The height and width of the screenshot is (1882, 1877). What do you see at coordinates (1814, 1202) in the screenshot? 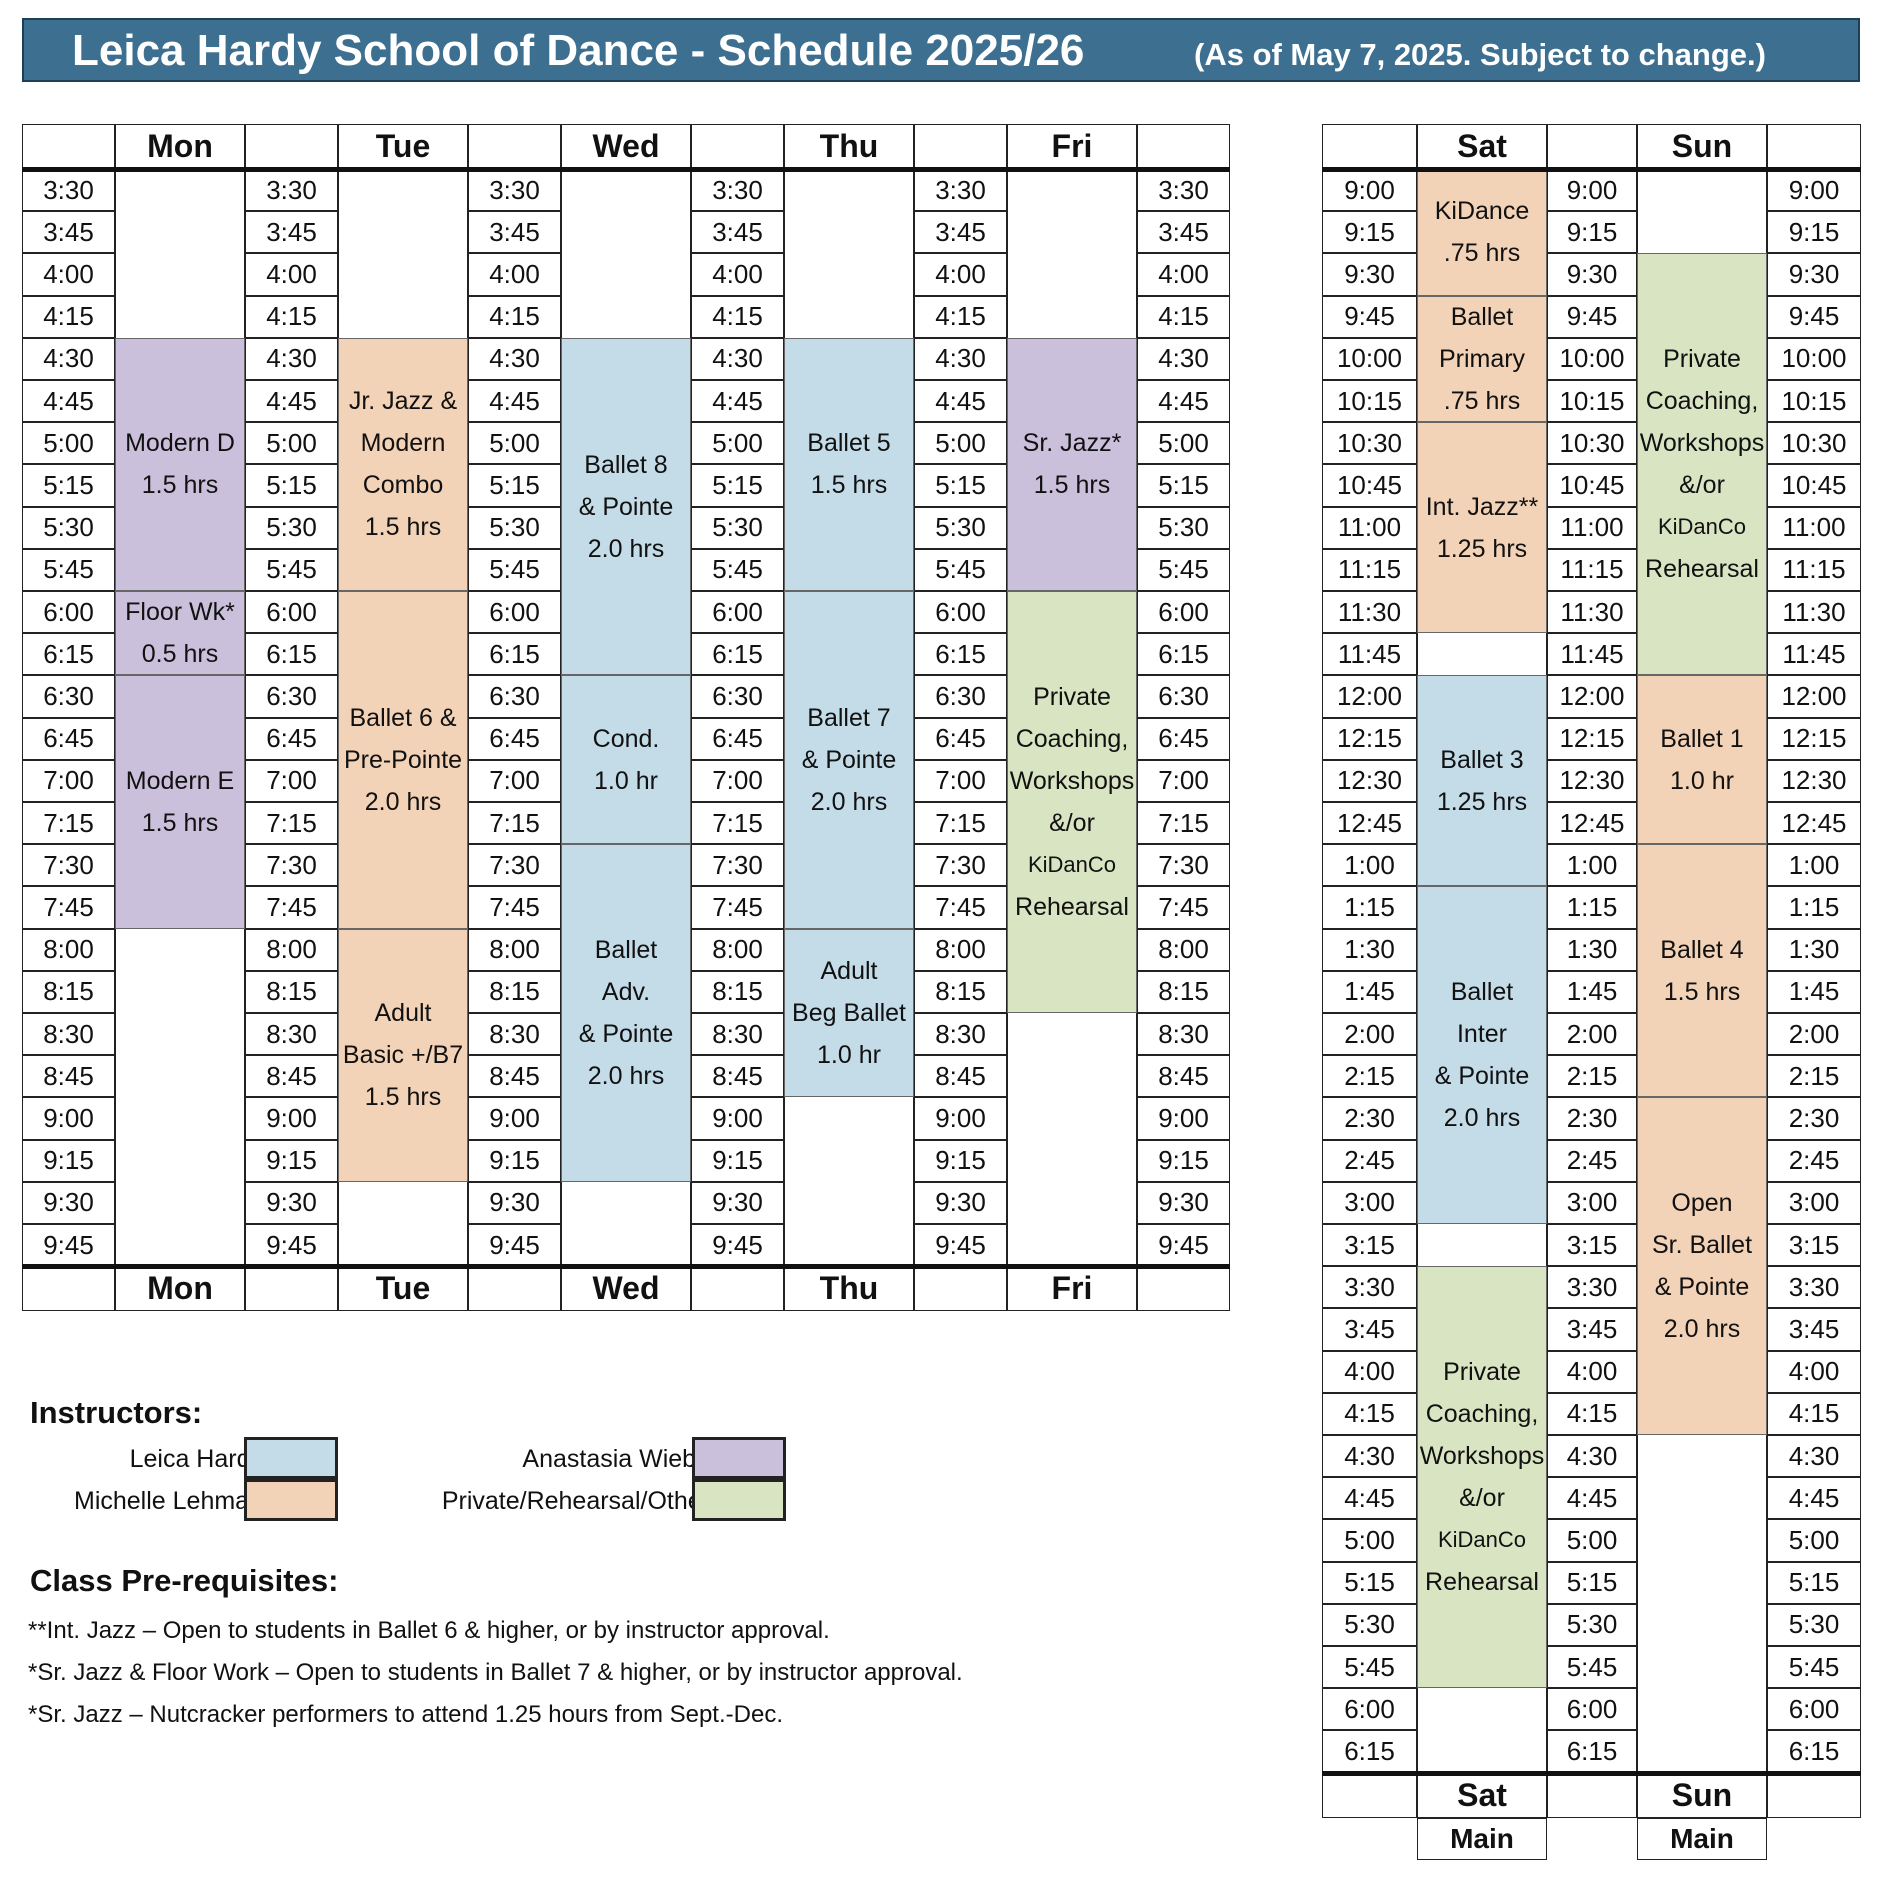
I see `time-cell: 3:00` at bounding box center [1814, 1202].